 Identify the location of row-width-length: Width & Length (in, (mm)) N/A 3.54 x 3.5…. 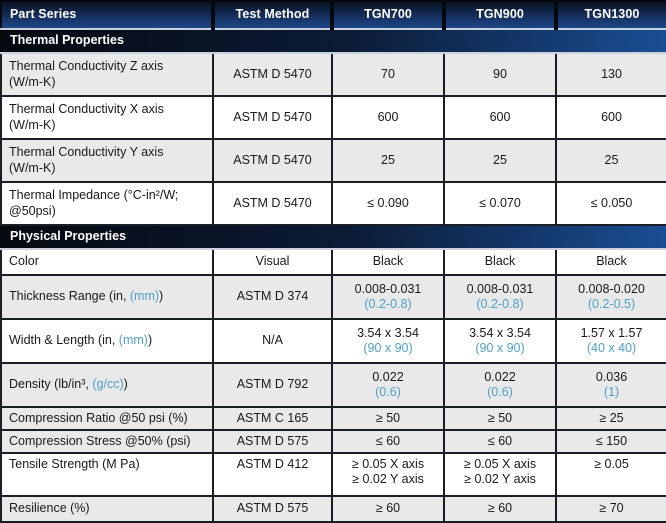
(333, 341).